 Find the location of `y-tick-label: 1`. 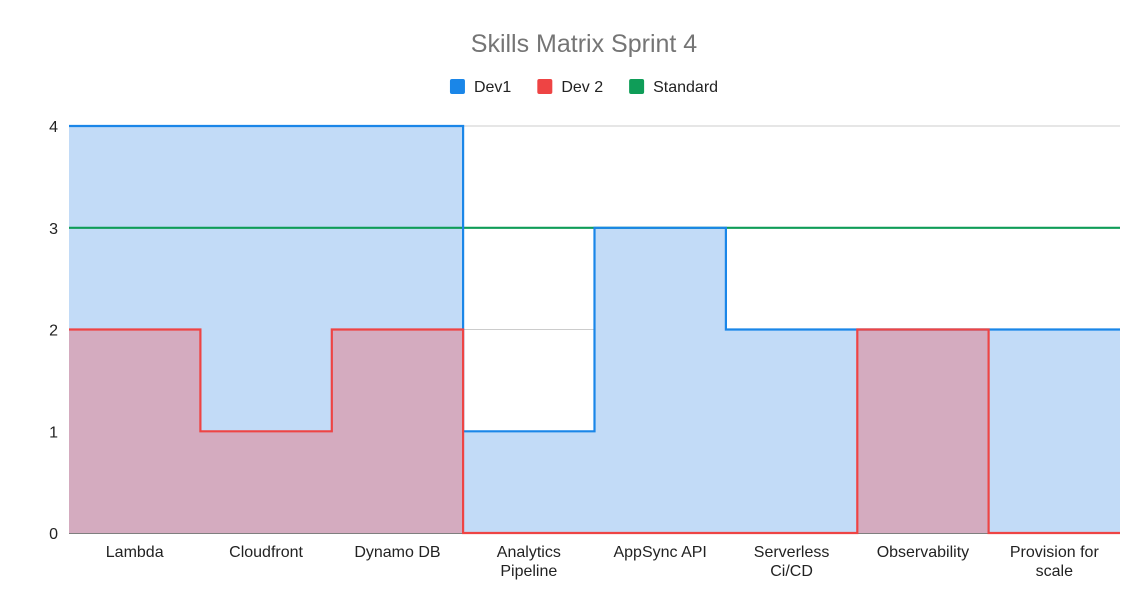

y-tick-label: 1 is located at coordinates (53, 432).